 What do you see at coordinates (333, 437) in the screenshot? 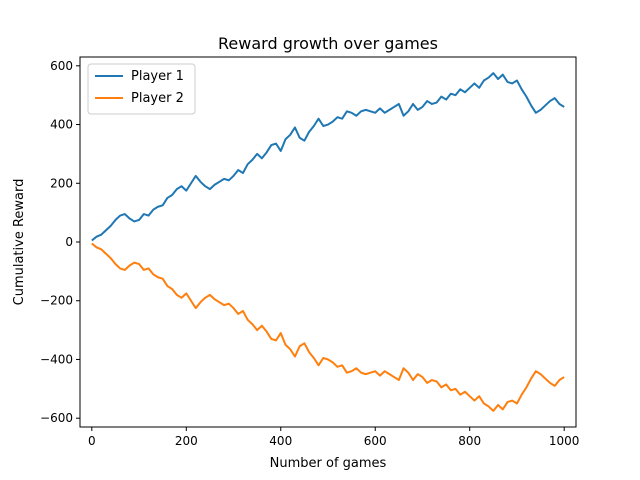
I see `x-axis: 0 200 400 600 800 1000` at bounding box center [333, 437].